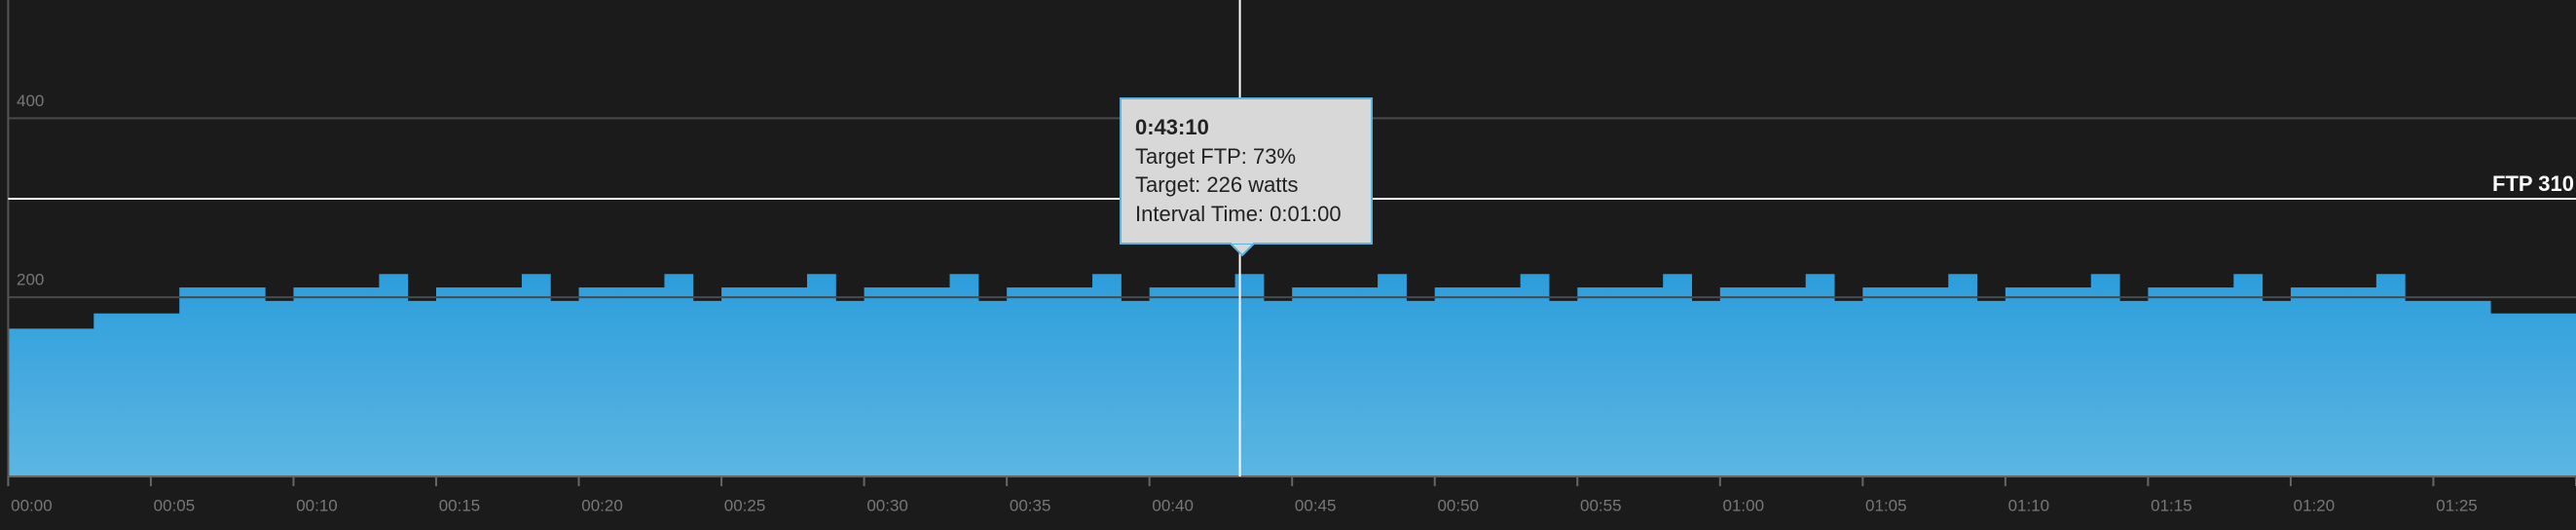 The height and width of the screenshot is (530, 2576). Describe the element at coordinates (32, 505) in the screenshot. I see `x-tick-label: 00:00` at that location.